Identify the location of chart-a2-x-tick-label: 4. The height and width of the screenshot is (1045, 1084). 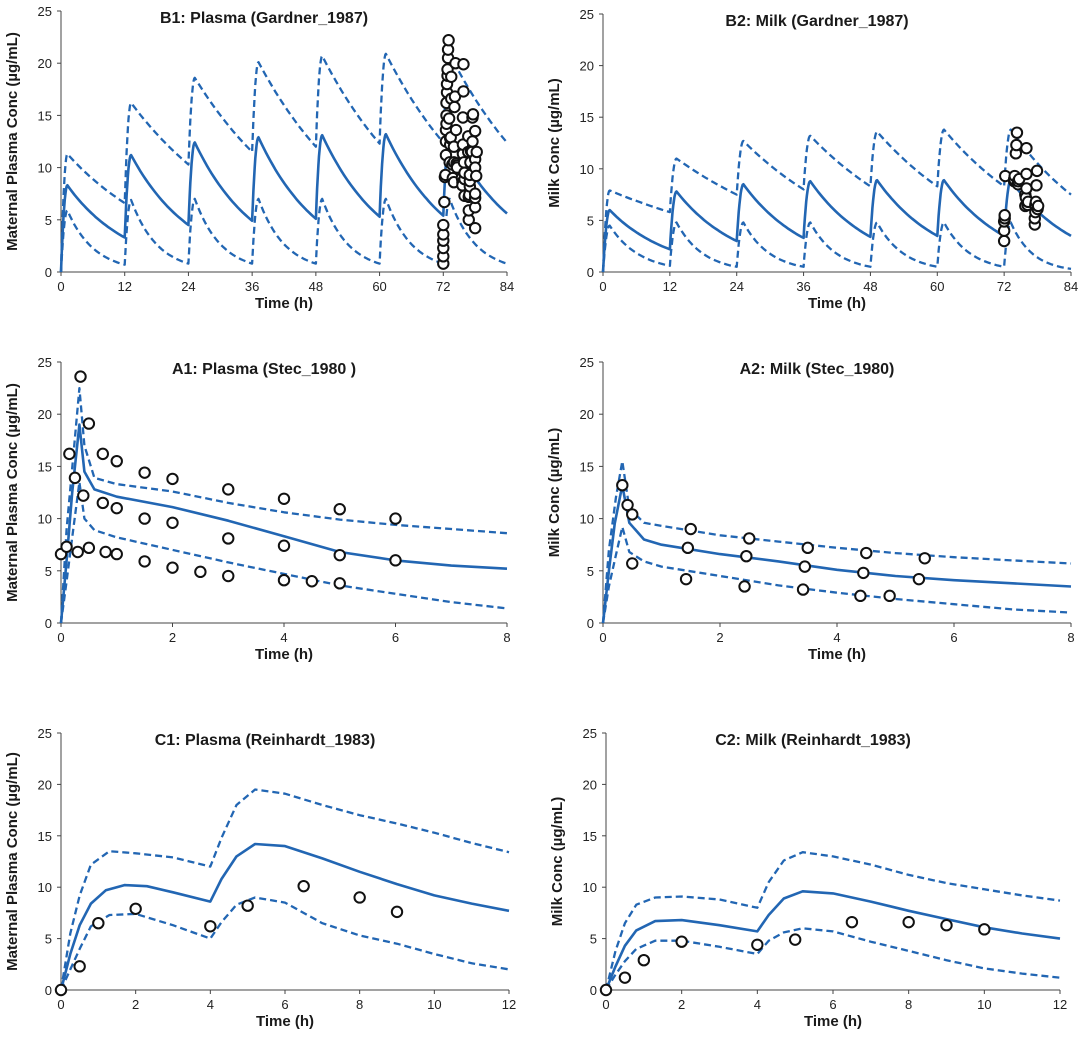
(836, 637).